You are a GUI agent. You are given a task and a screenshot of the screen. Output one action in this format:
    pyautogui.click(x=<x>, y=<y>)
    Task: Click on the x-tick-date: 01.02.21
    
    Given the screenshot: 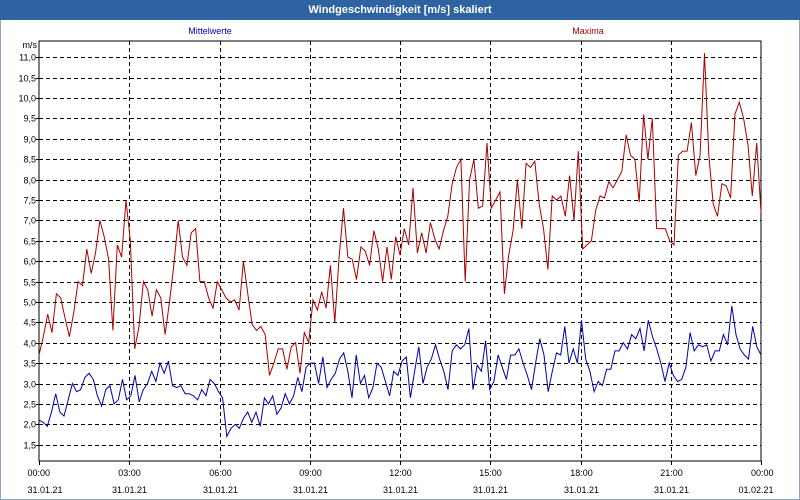 What is the action you would take?
    pyautogui.click(x=755, y=490)
    